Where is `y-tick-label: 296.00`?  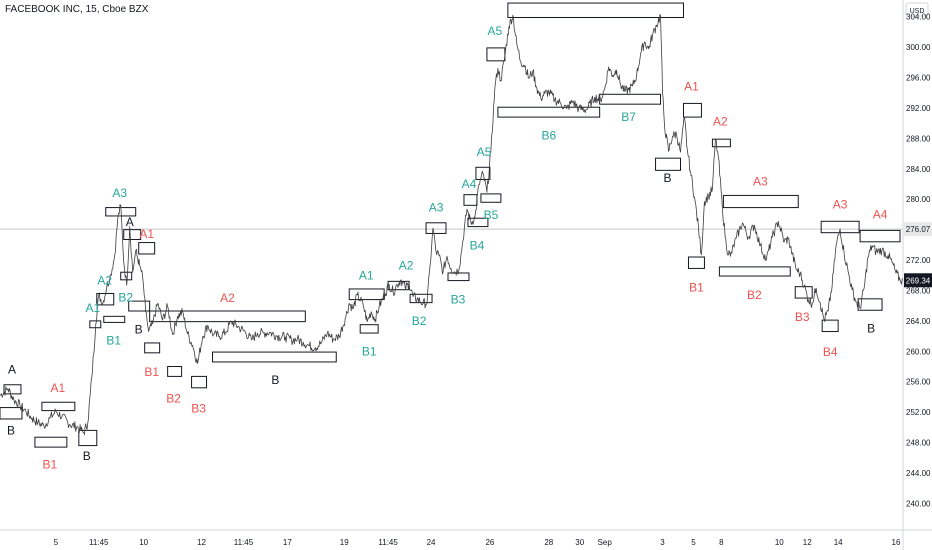
y-tick-label: 296.00 is located at coordinates (918, 78).